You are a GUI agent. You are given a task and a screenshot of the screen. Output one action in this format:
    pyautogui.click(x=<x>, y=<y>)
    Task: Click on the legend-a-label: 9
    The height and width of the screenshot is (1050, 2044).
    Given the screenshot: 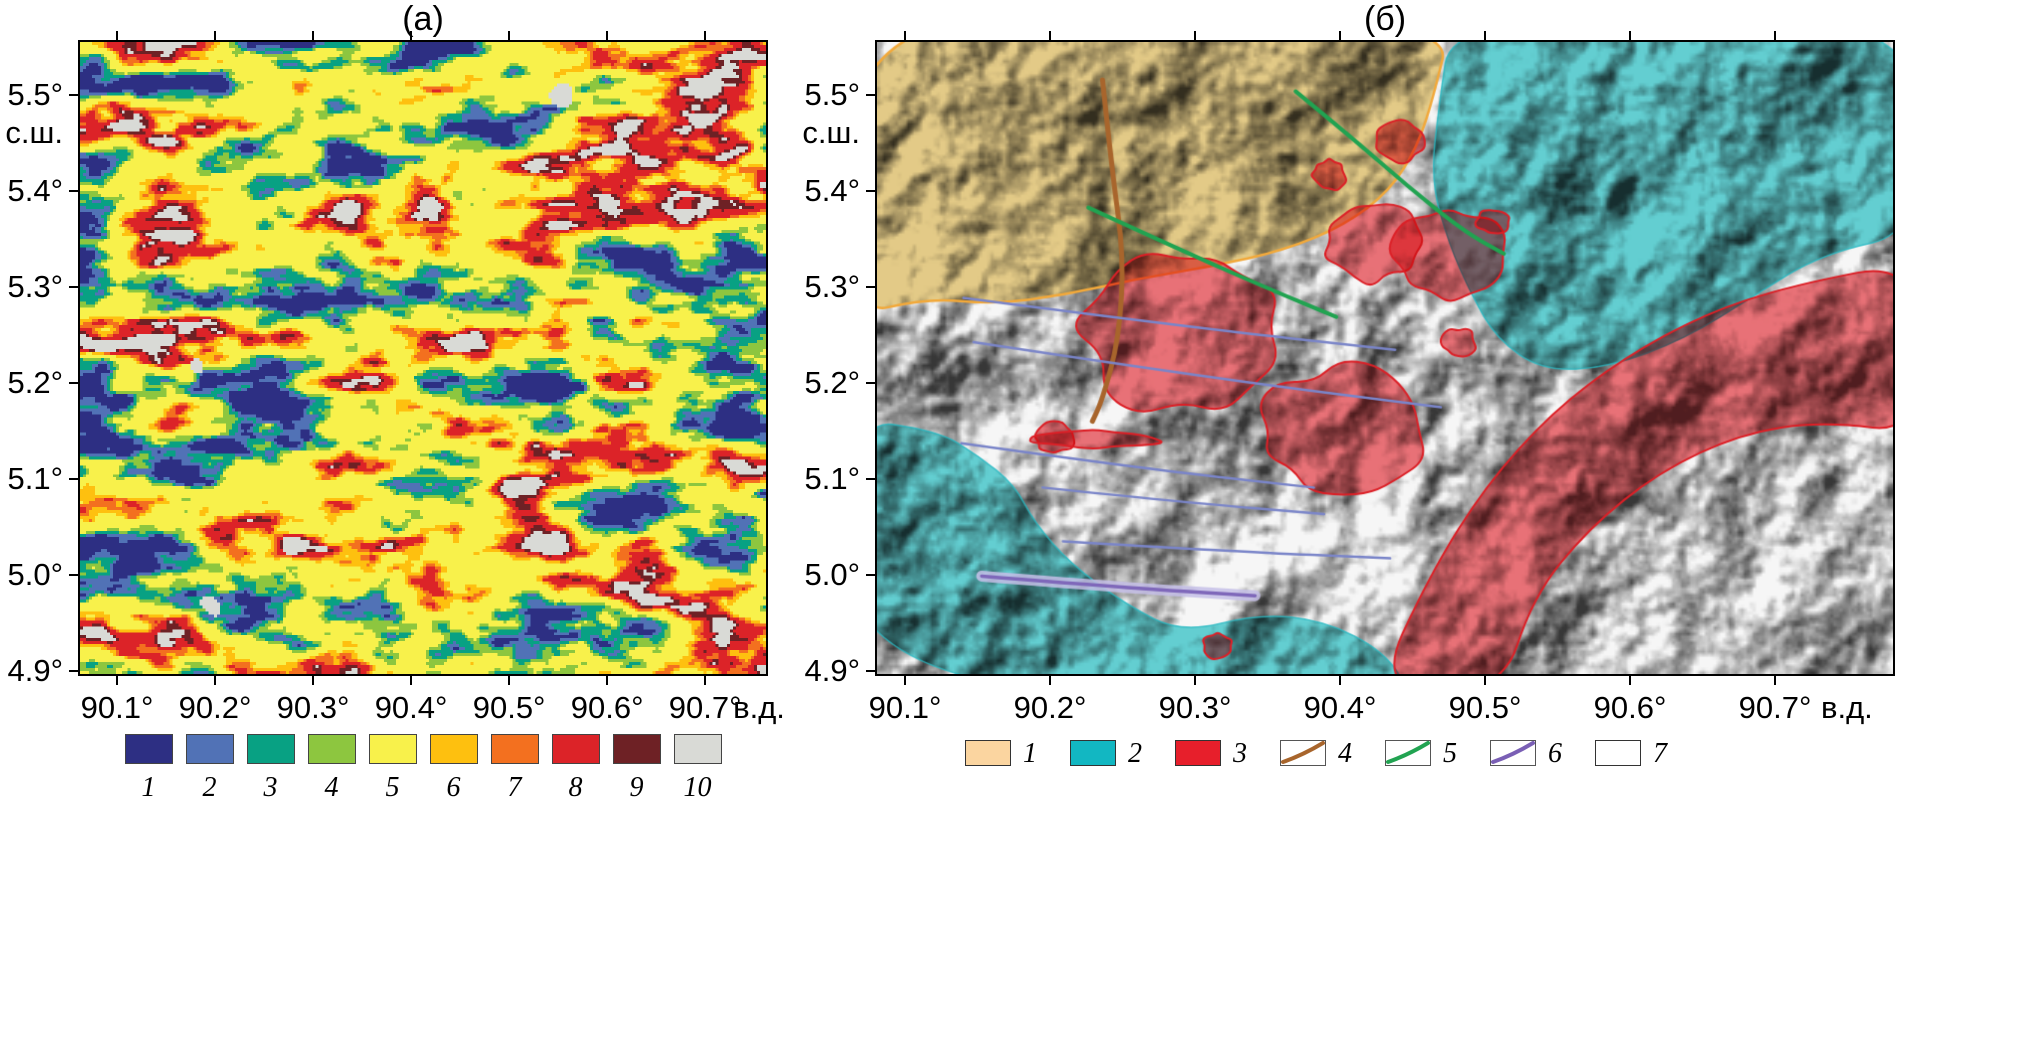 What is the action you would take?
    pyautogui.click(x=636, y=787)
    